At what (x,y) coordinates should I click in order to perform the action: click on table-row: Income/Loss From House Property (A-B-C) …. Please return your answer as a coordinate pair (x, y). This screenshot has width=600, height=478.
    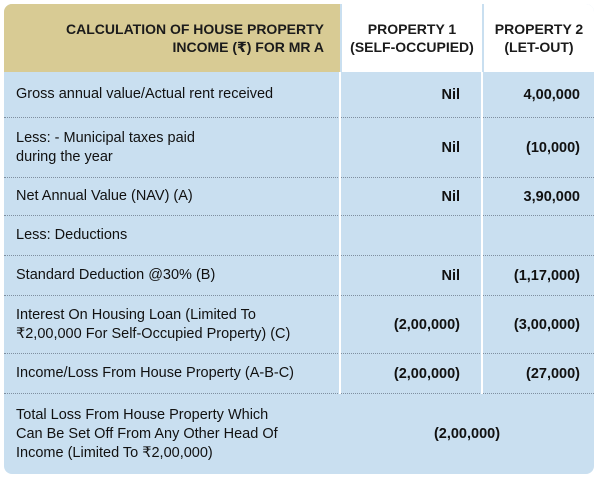
    Looking at the image, I should click on (299, 374).